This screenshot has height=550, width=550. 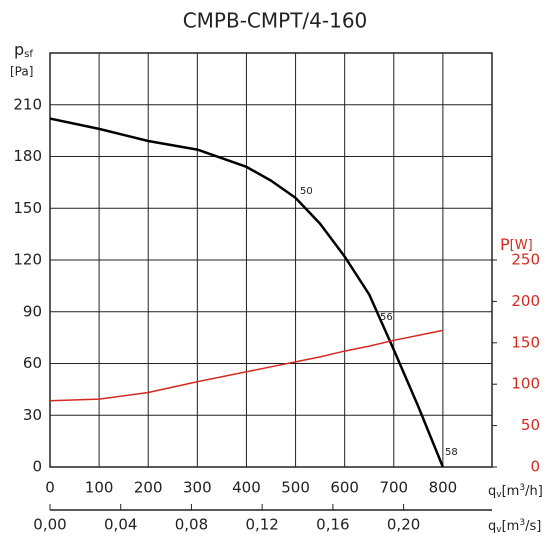 What do you see at coordinates (261, 525) in the screenshot?
I see `x2-tick-label: 0,12` at bounding box center [261, 525].